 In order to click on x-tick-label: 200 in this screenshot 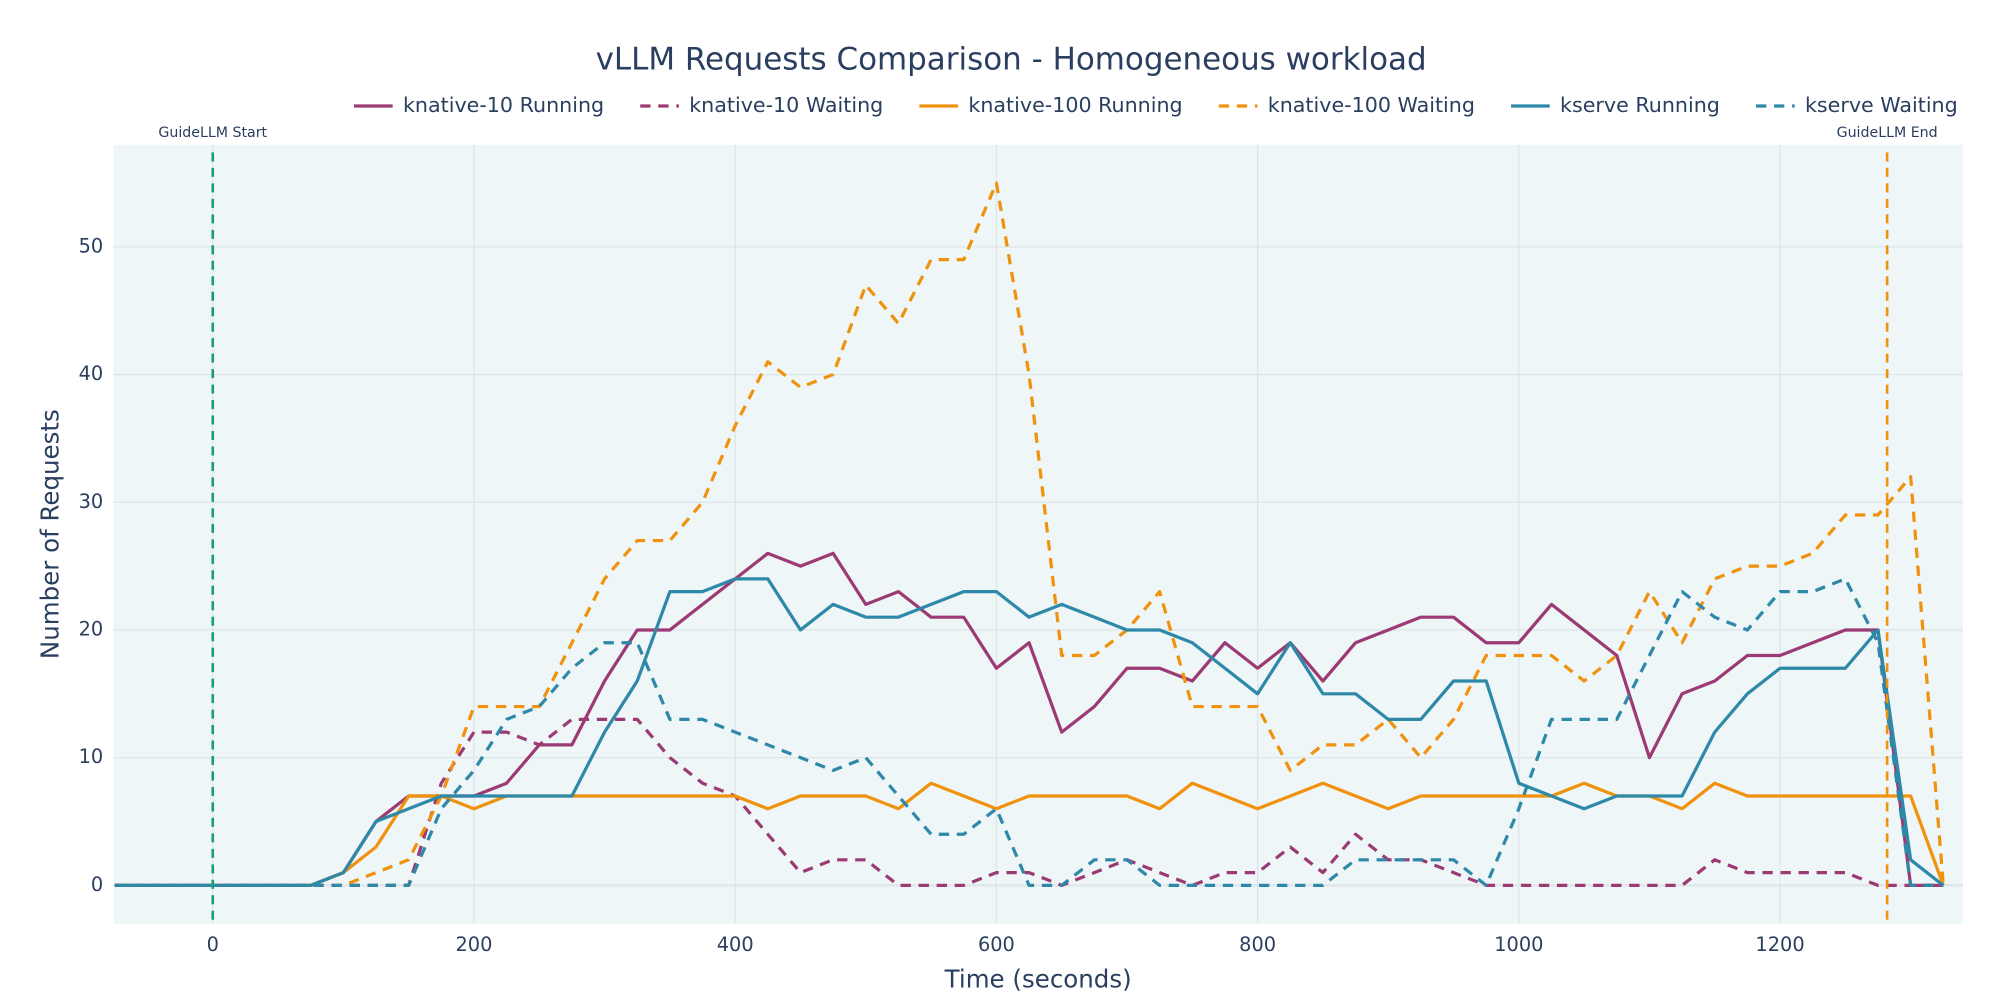, I will do `click(474, 944)`.